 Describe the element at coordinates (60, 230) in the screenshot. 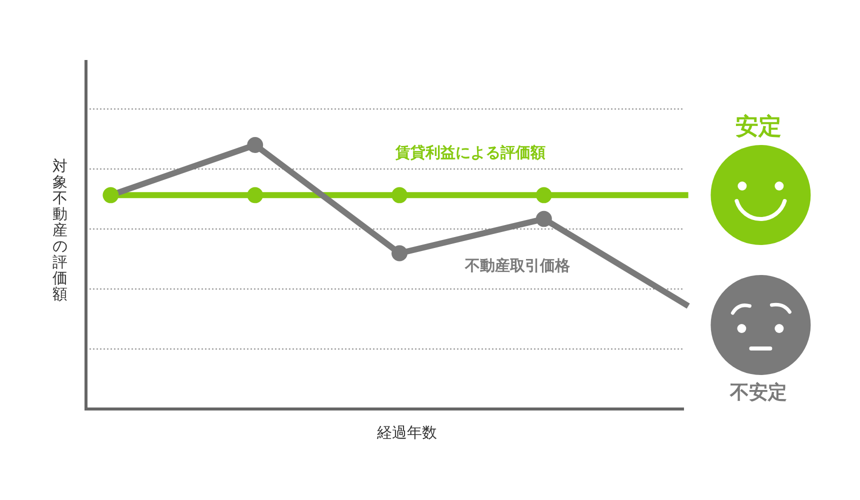

I see `ylabel: 対象不動産の評価額` at that location.